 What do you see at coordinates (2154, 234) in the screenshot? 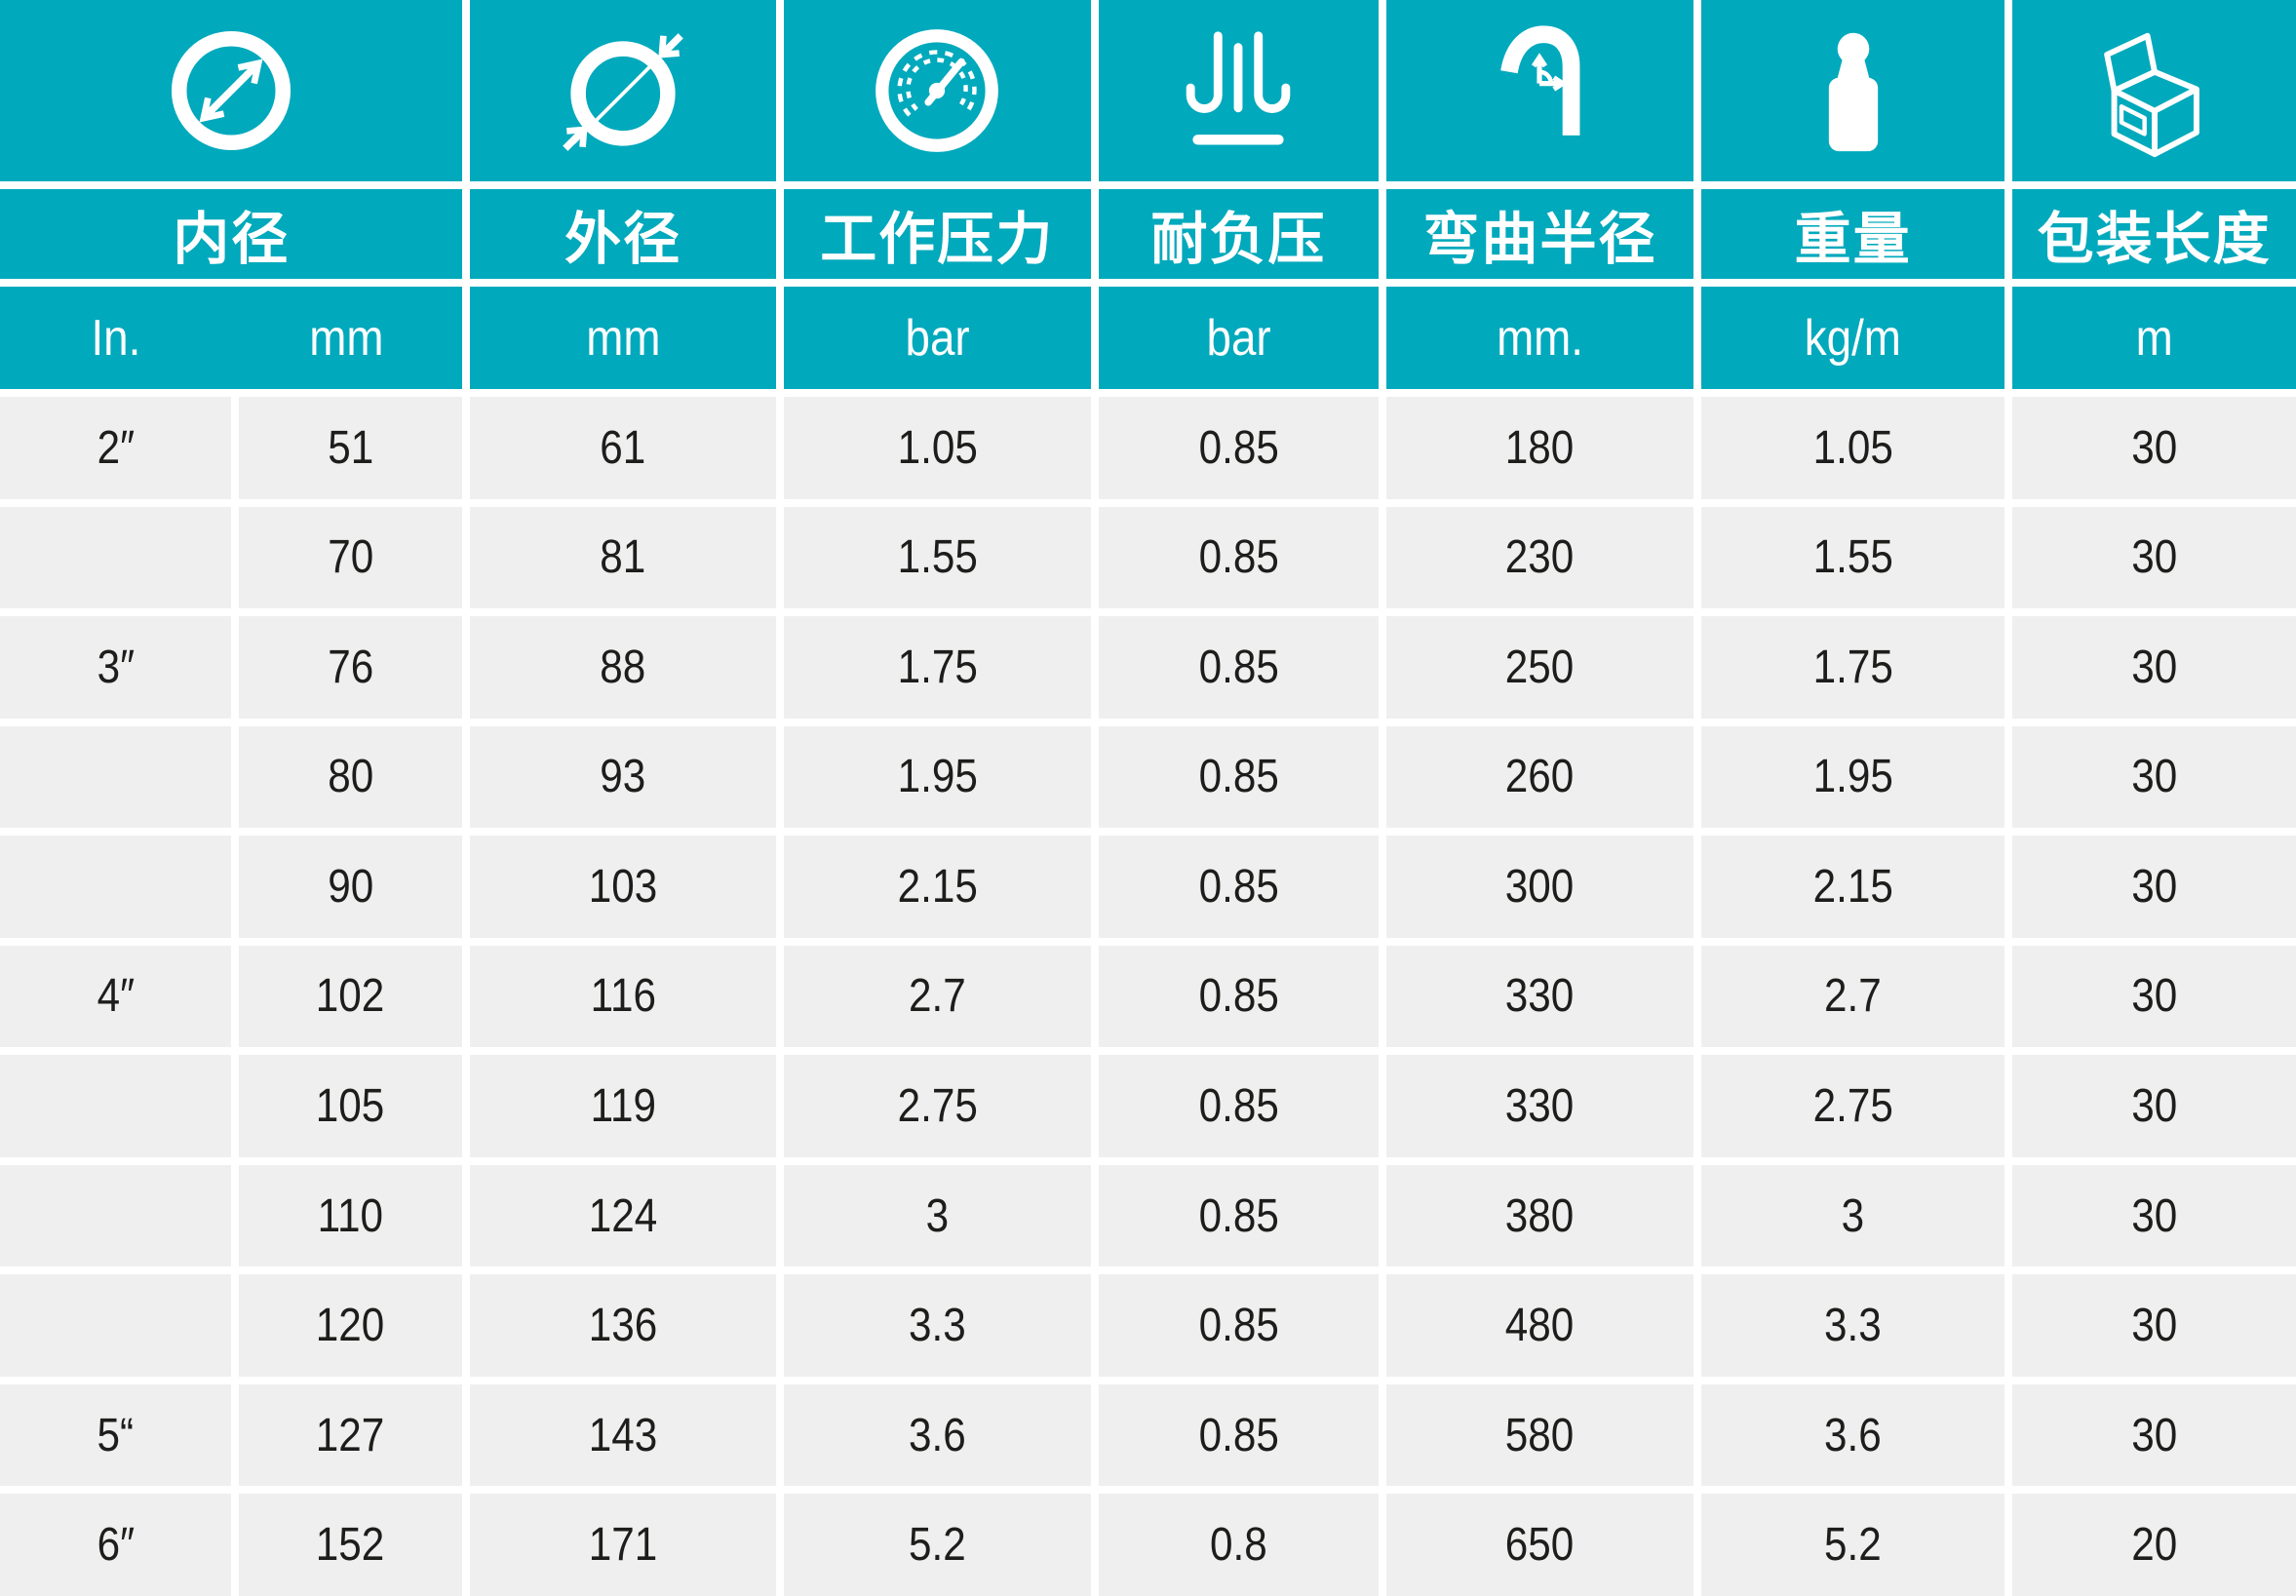
I see `packing-length-label-cell: 包装长度` at bounding box center [2154, 234].